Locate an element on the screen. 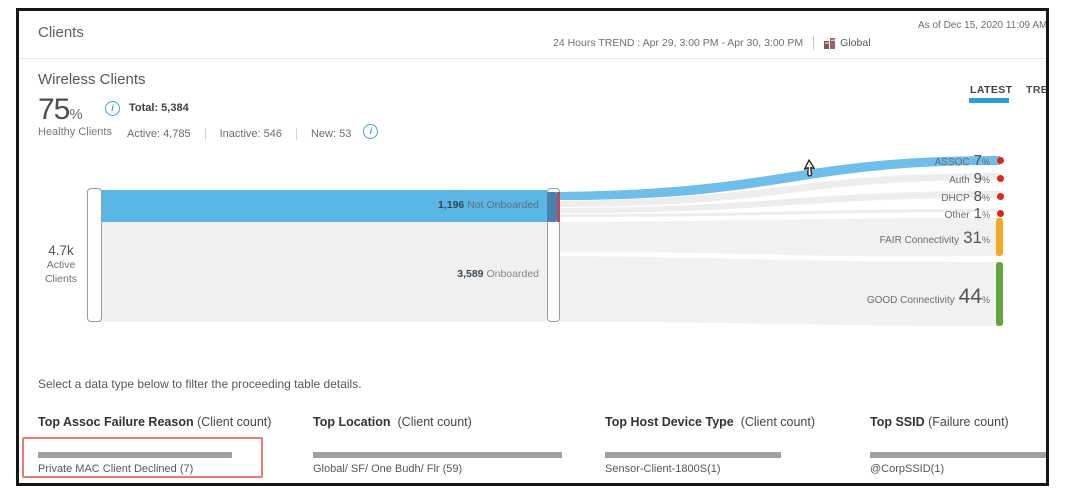  active-clients-caption-1: Active is located at coordinates (61, 265).